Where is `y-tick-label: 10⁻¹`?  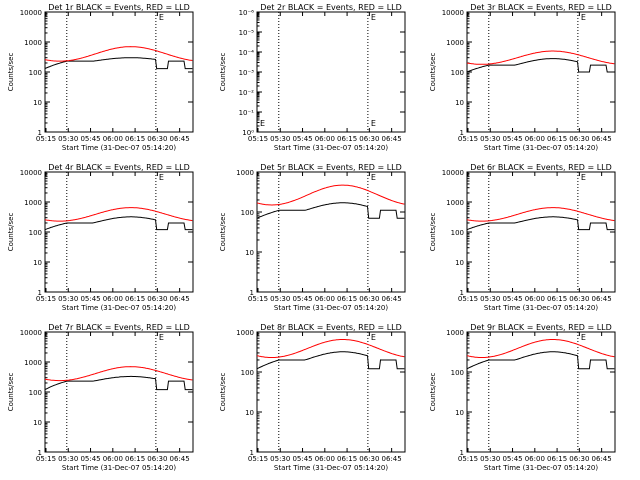
y-tick-label: 10⁻¹ is located at coordinates (247, 113).